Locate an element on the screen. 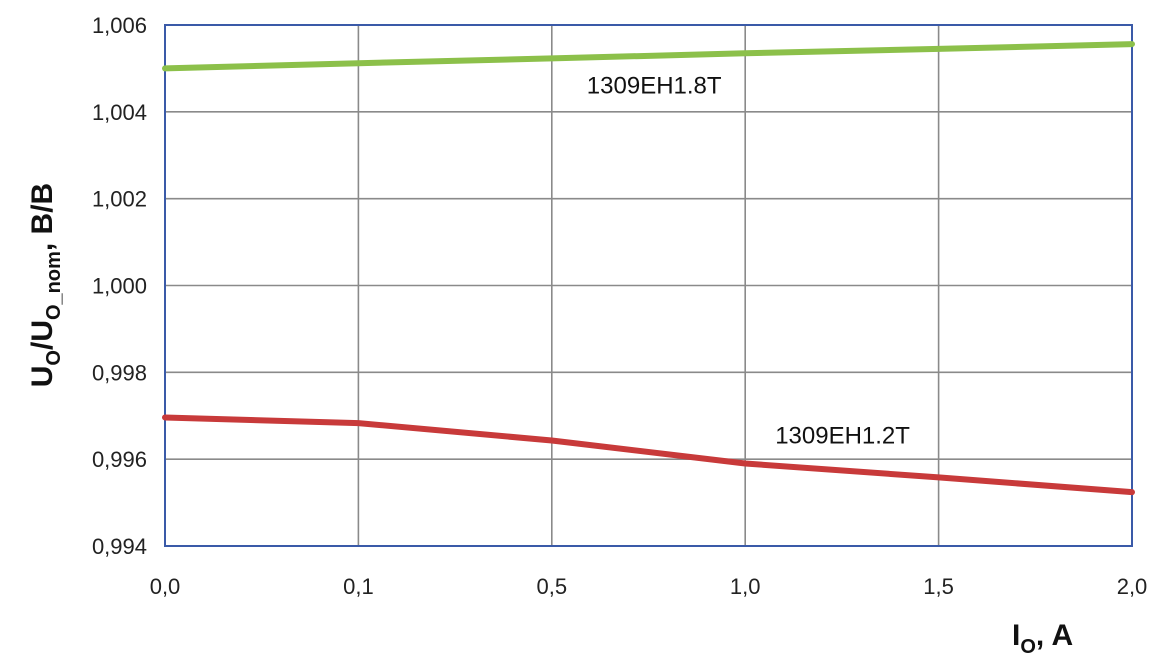  x-tick-label: 1,0 is located at coordinates (745, 586).